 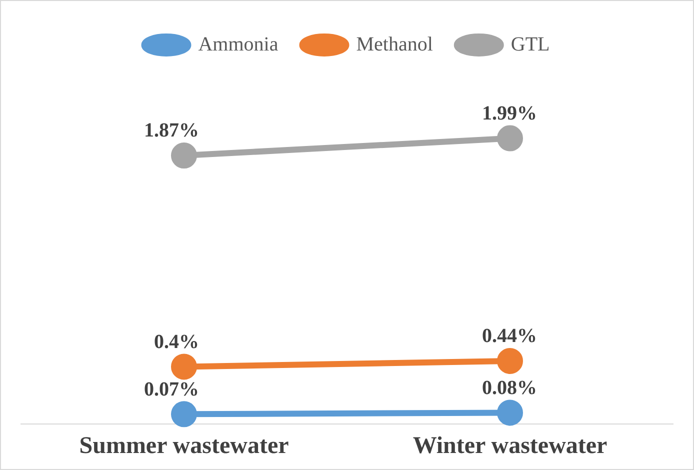 I want to click on data-label: 1.99%, so click(x=509, y=113).